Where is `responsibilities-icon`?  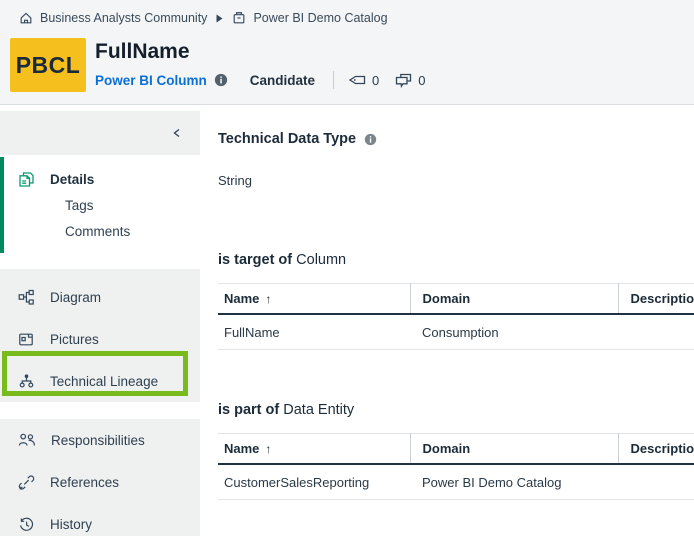
responsibilities-icon is located at coordinates (27, 440).